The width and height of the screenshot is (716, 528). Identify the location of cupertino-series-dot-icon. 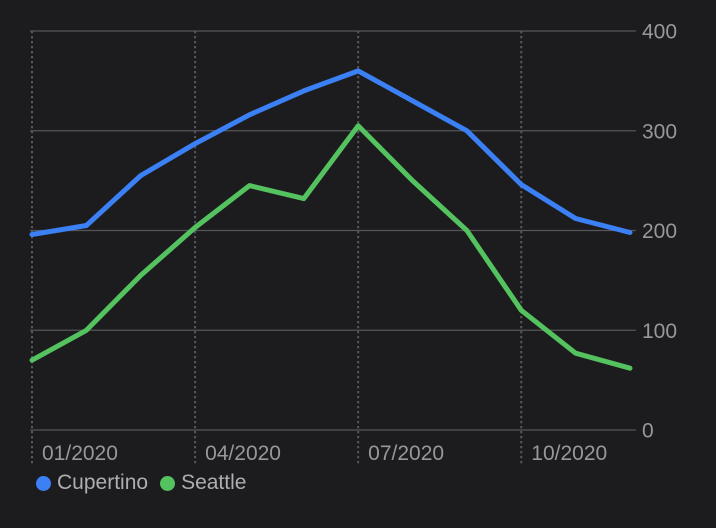
(43, 483).